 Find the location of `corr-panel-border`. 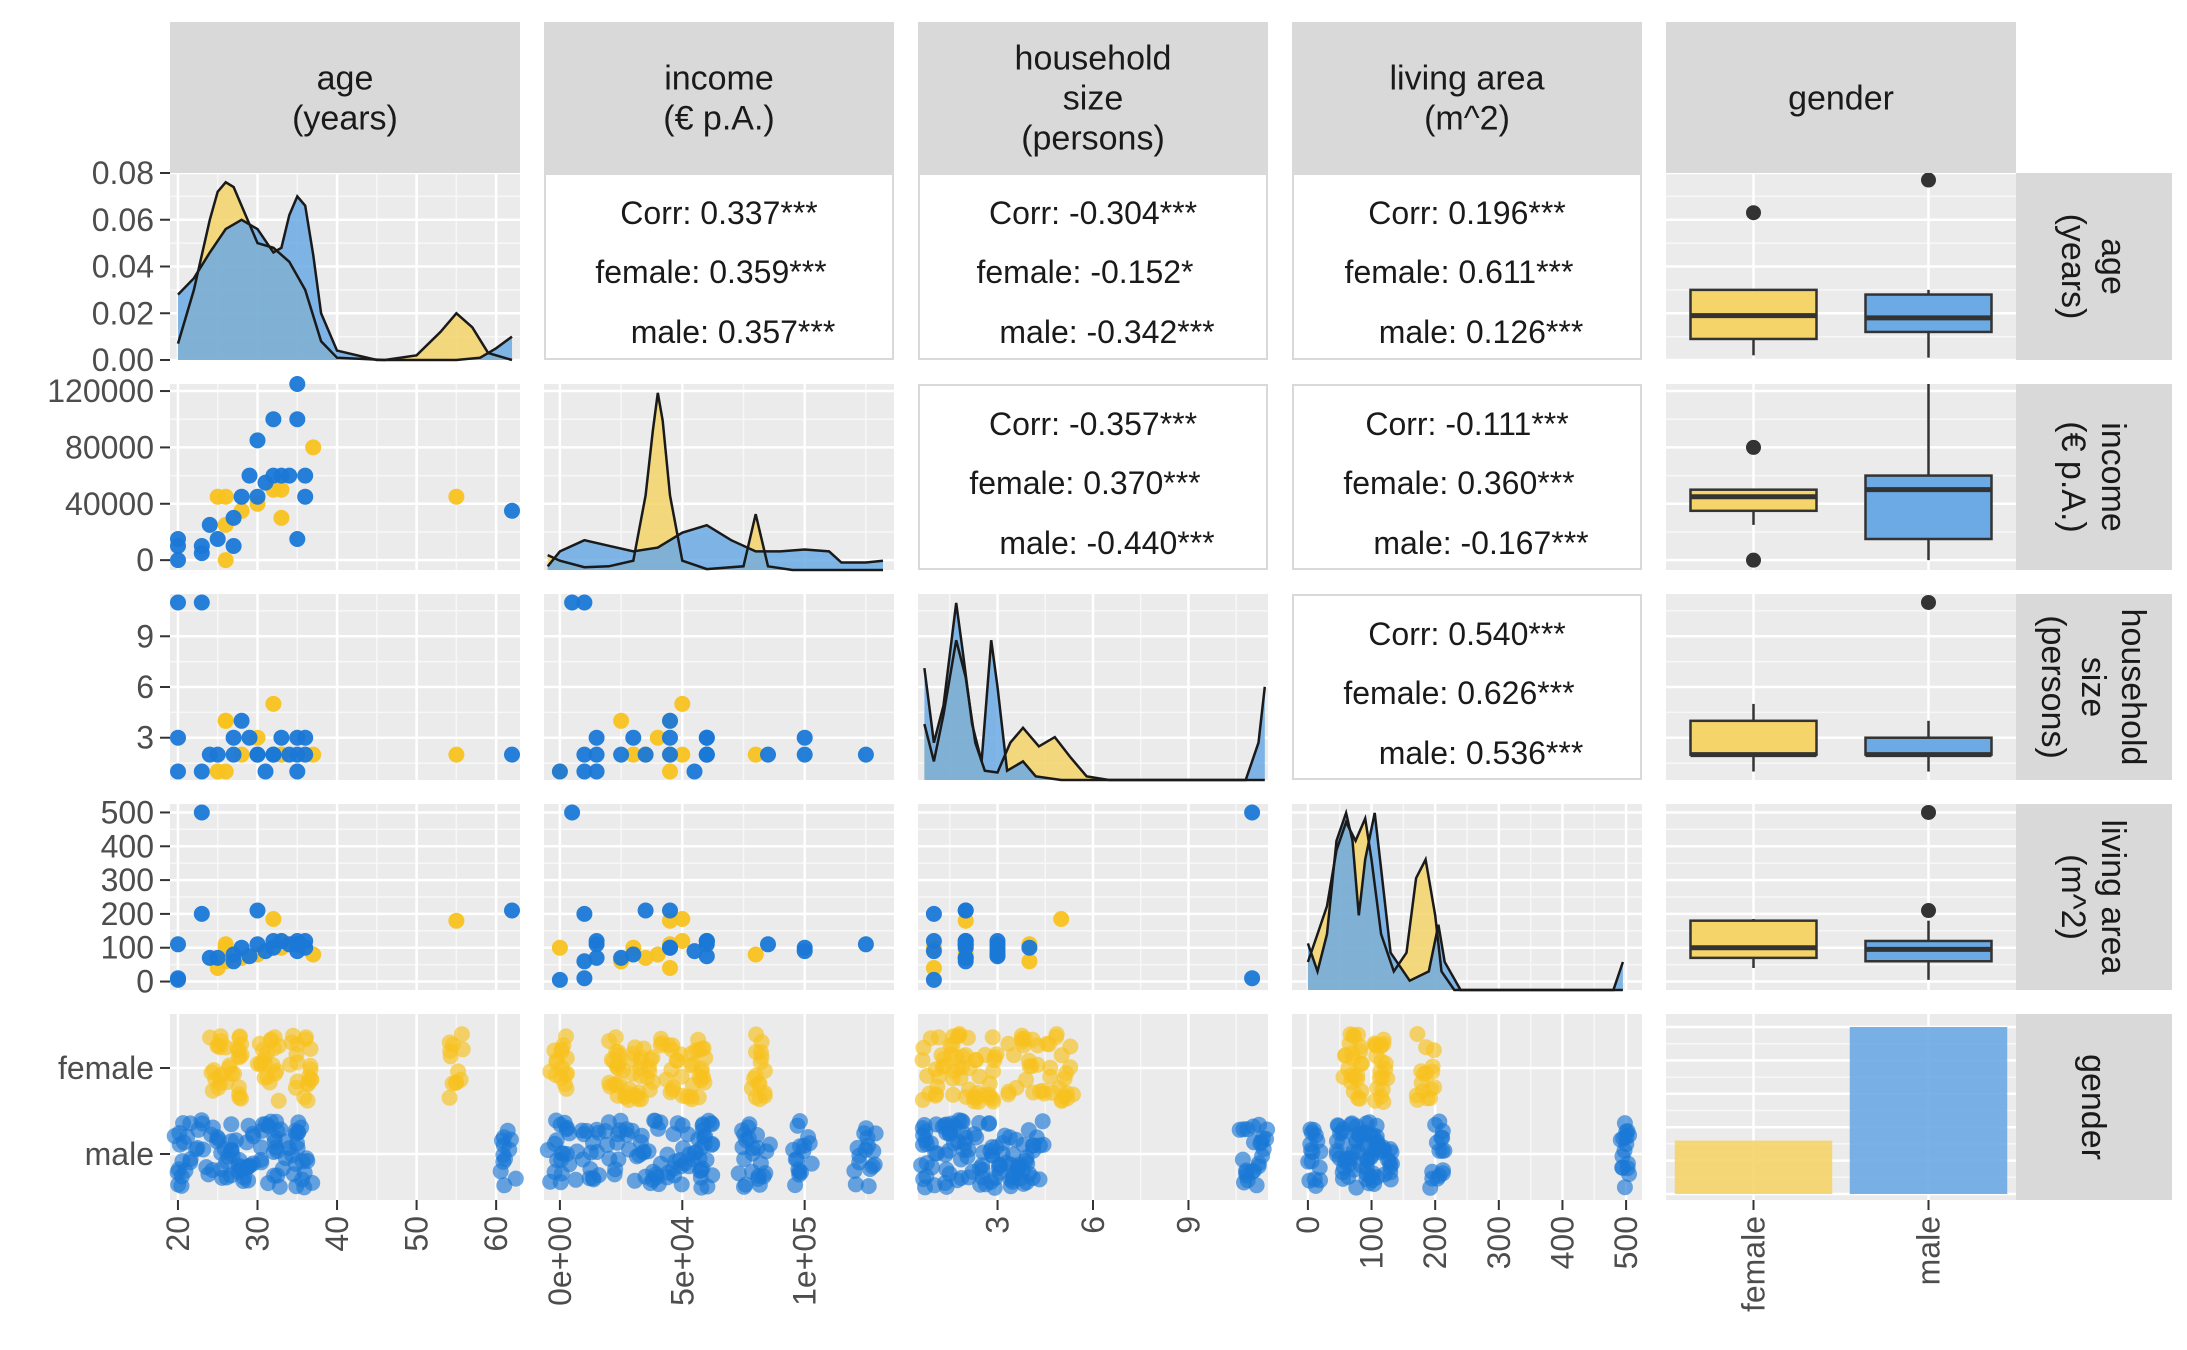

corr-panel-border is located at coordinates (1467, 266).